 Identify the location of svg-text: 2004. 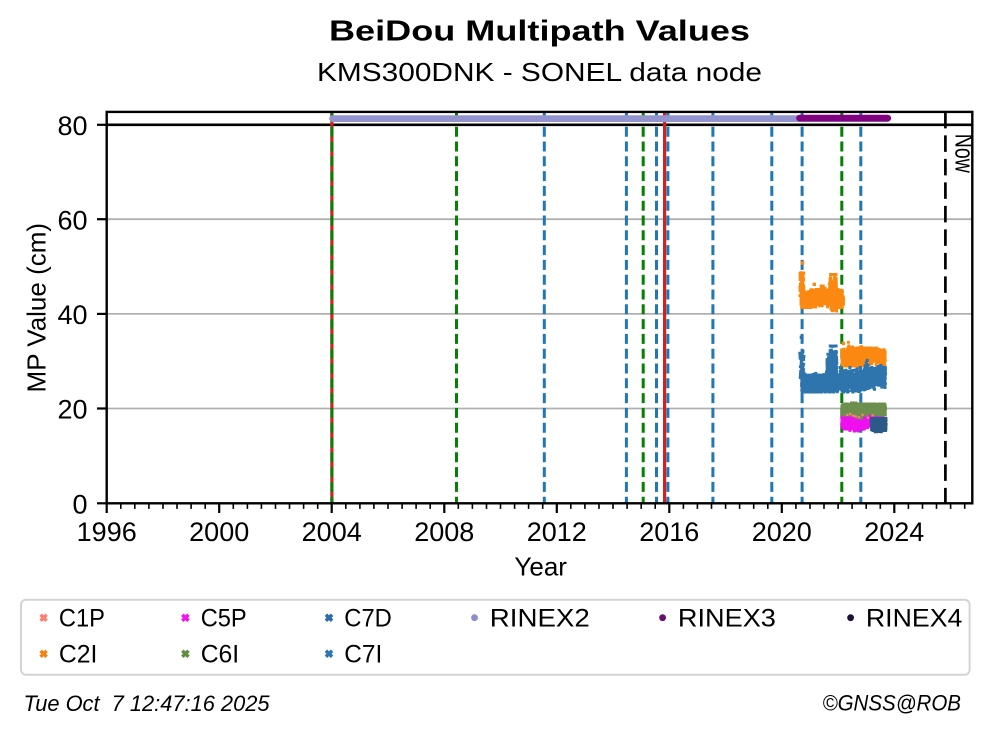
(332, 532).